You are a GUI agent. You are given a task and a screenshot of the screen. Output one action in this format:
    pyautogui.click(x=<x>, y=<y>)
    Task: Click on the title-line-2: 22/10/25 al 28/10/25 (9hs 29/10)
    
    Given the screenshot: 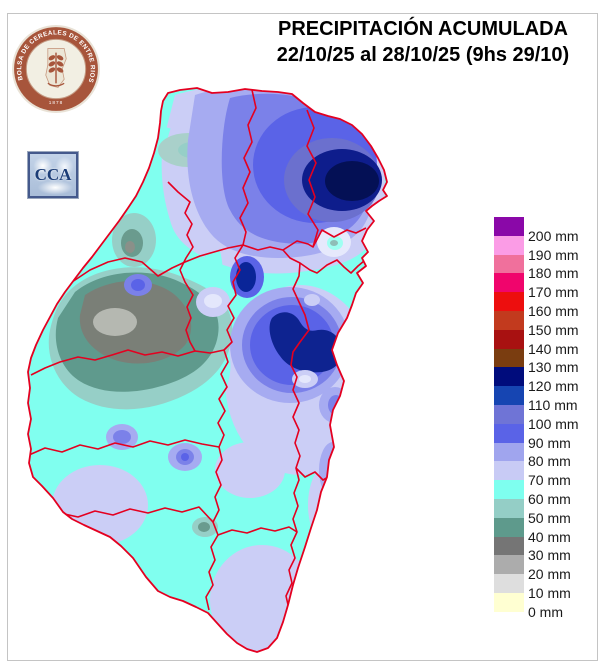 What is the action you would take?
    pyautogui.click(x=423, y=55)
    